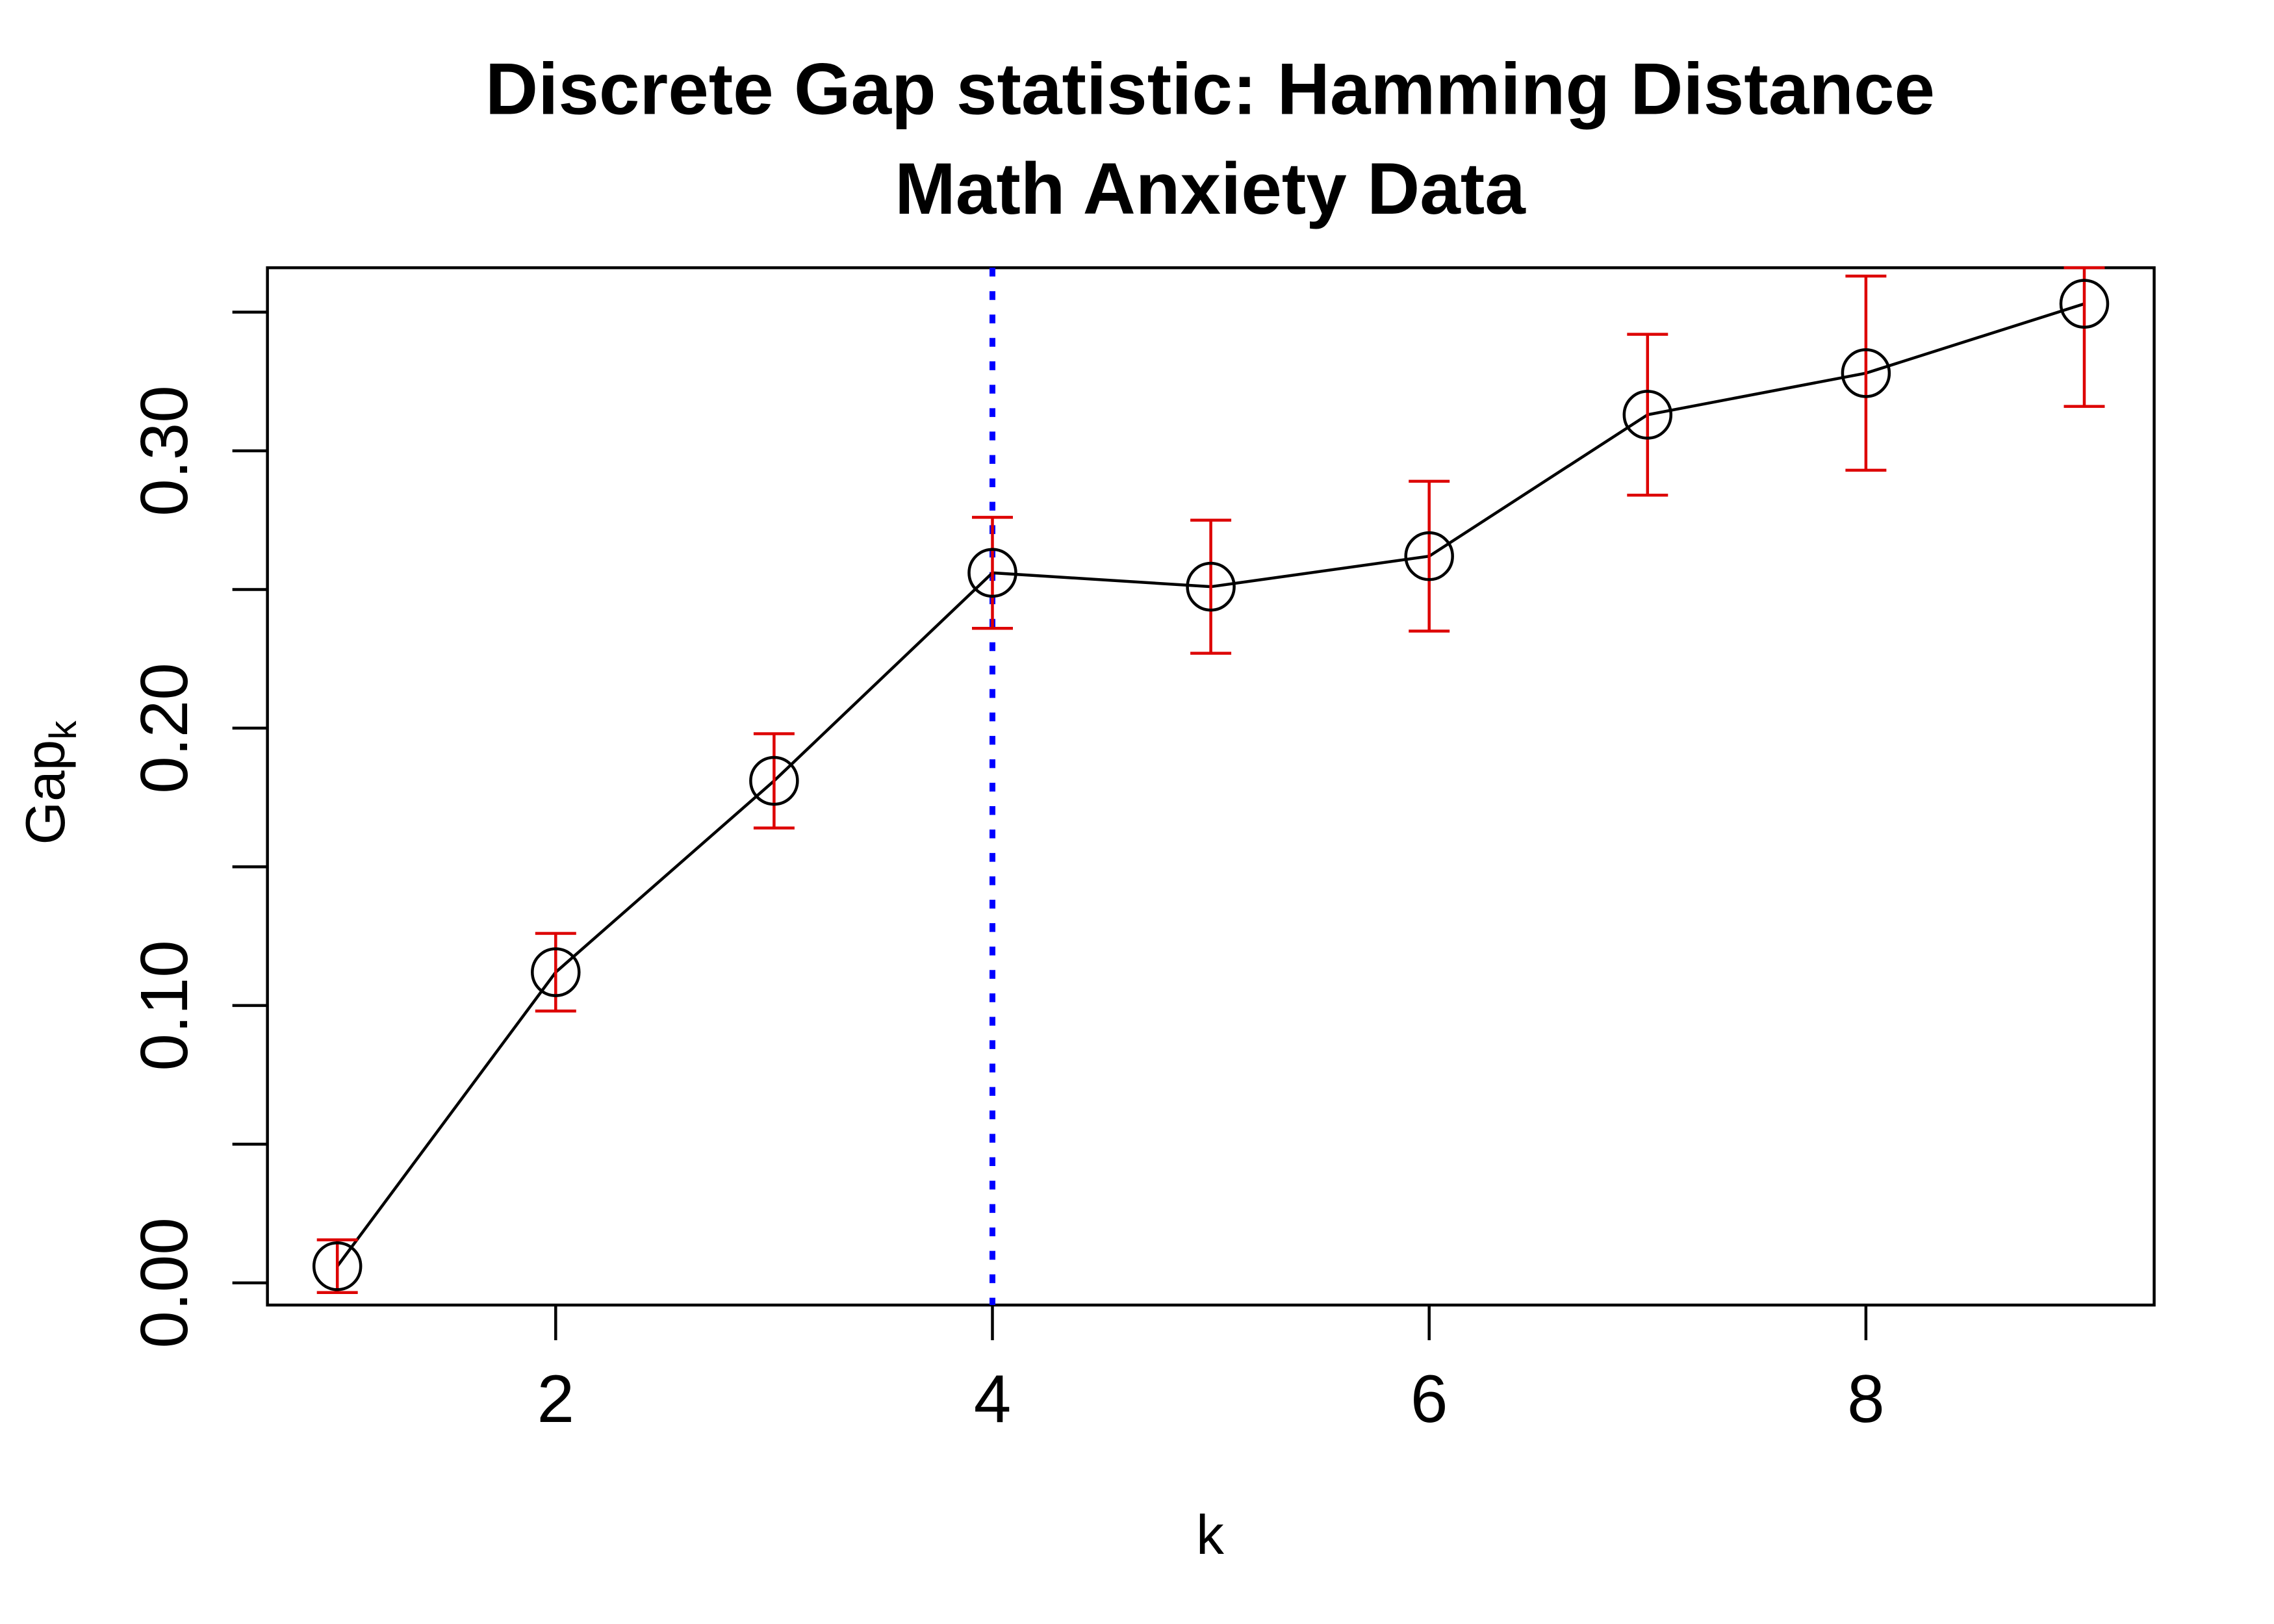 The width and height of the screenshot is (2274, 1624). I want to click on y-axis-label: Gapk, so click(49, 782).